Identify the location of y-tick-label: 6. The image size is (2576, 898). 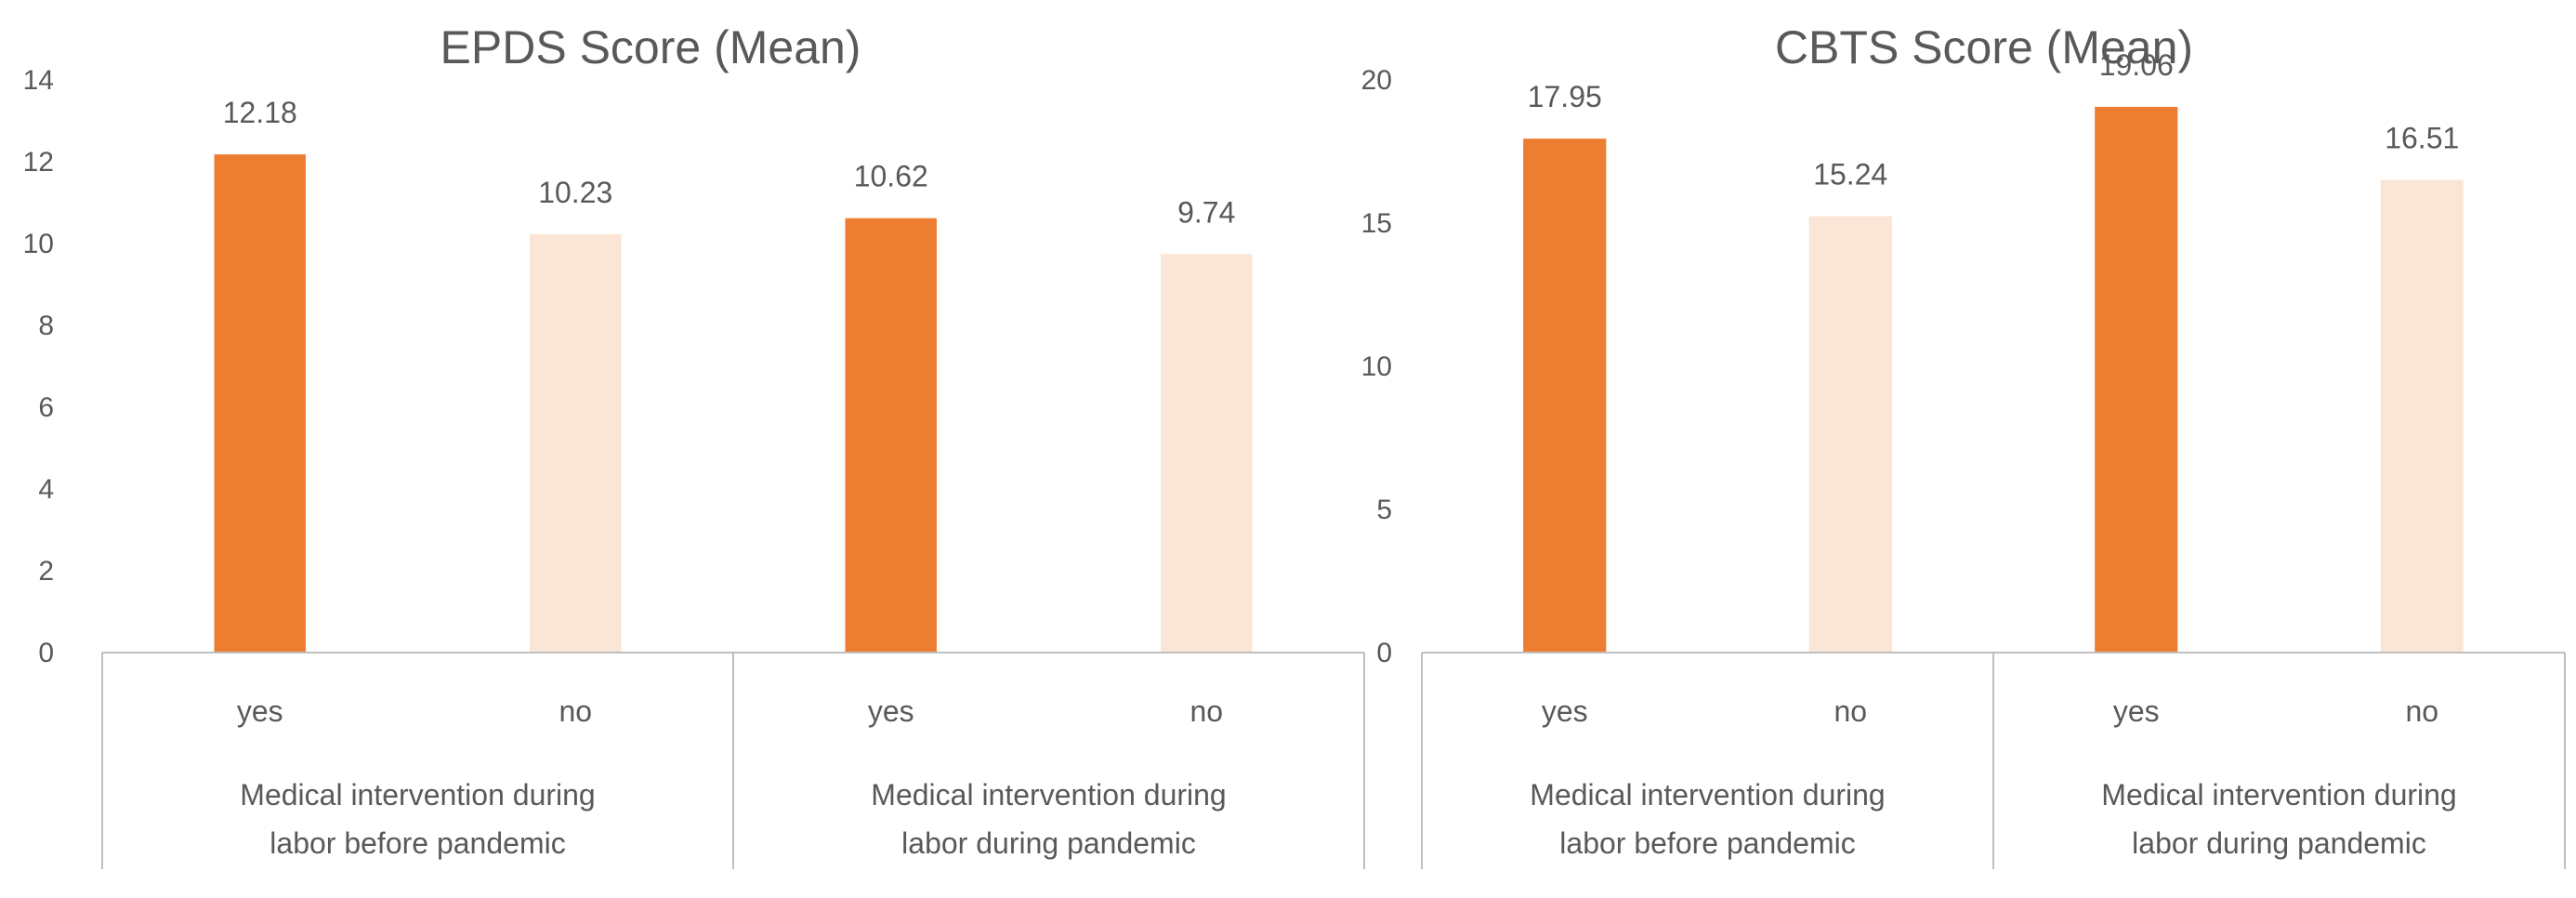
(46, 407).